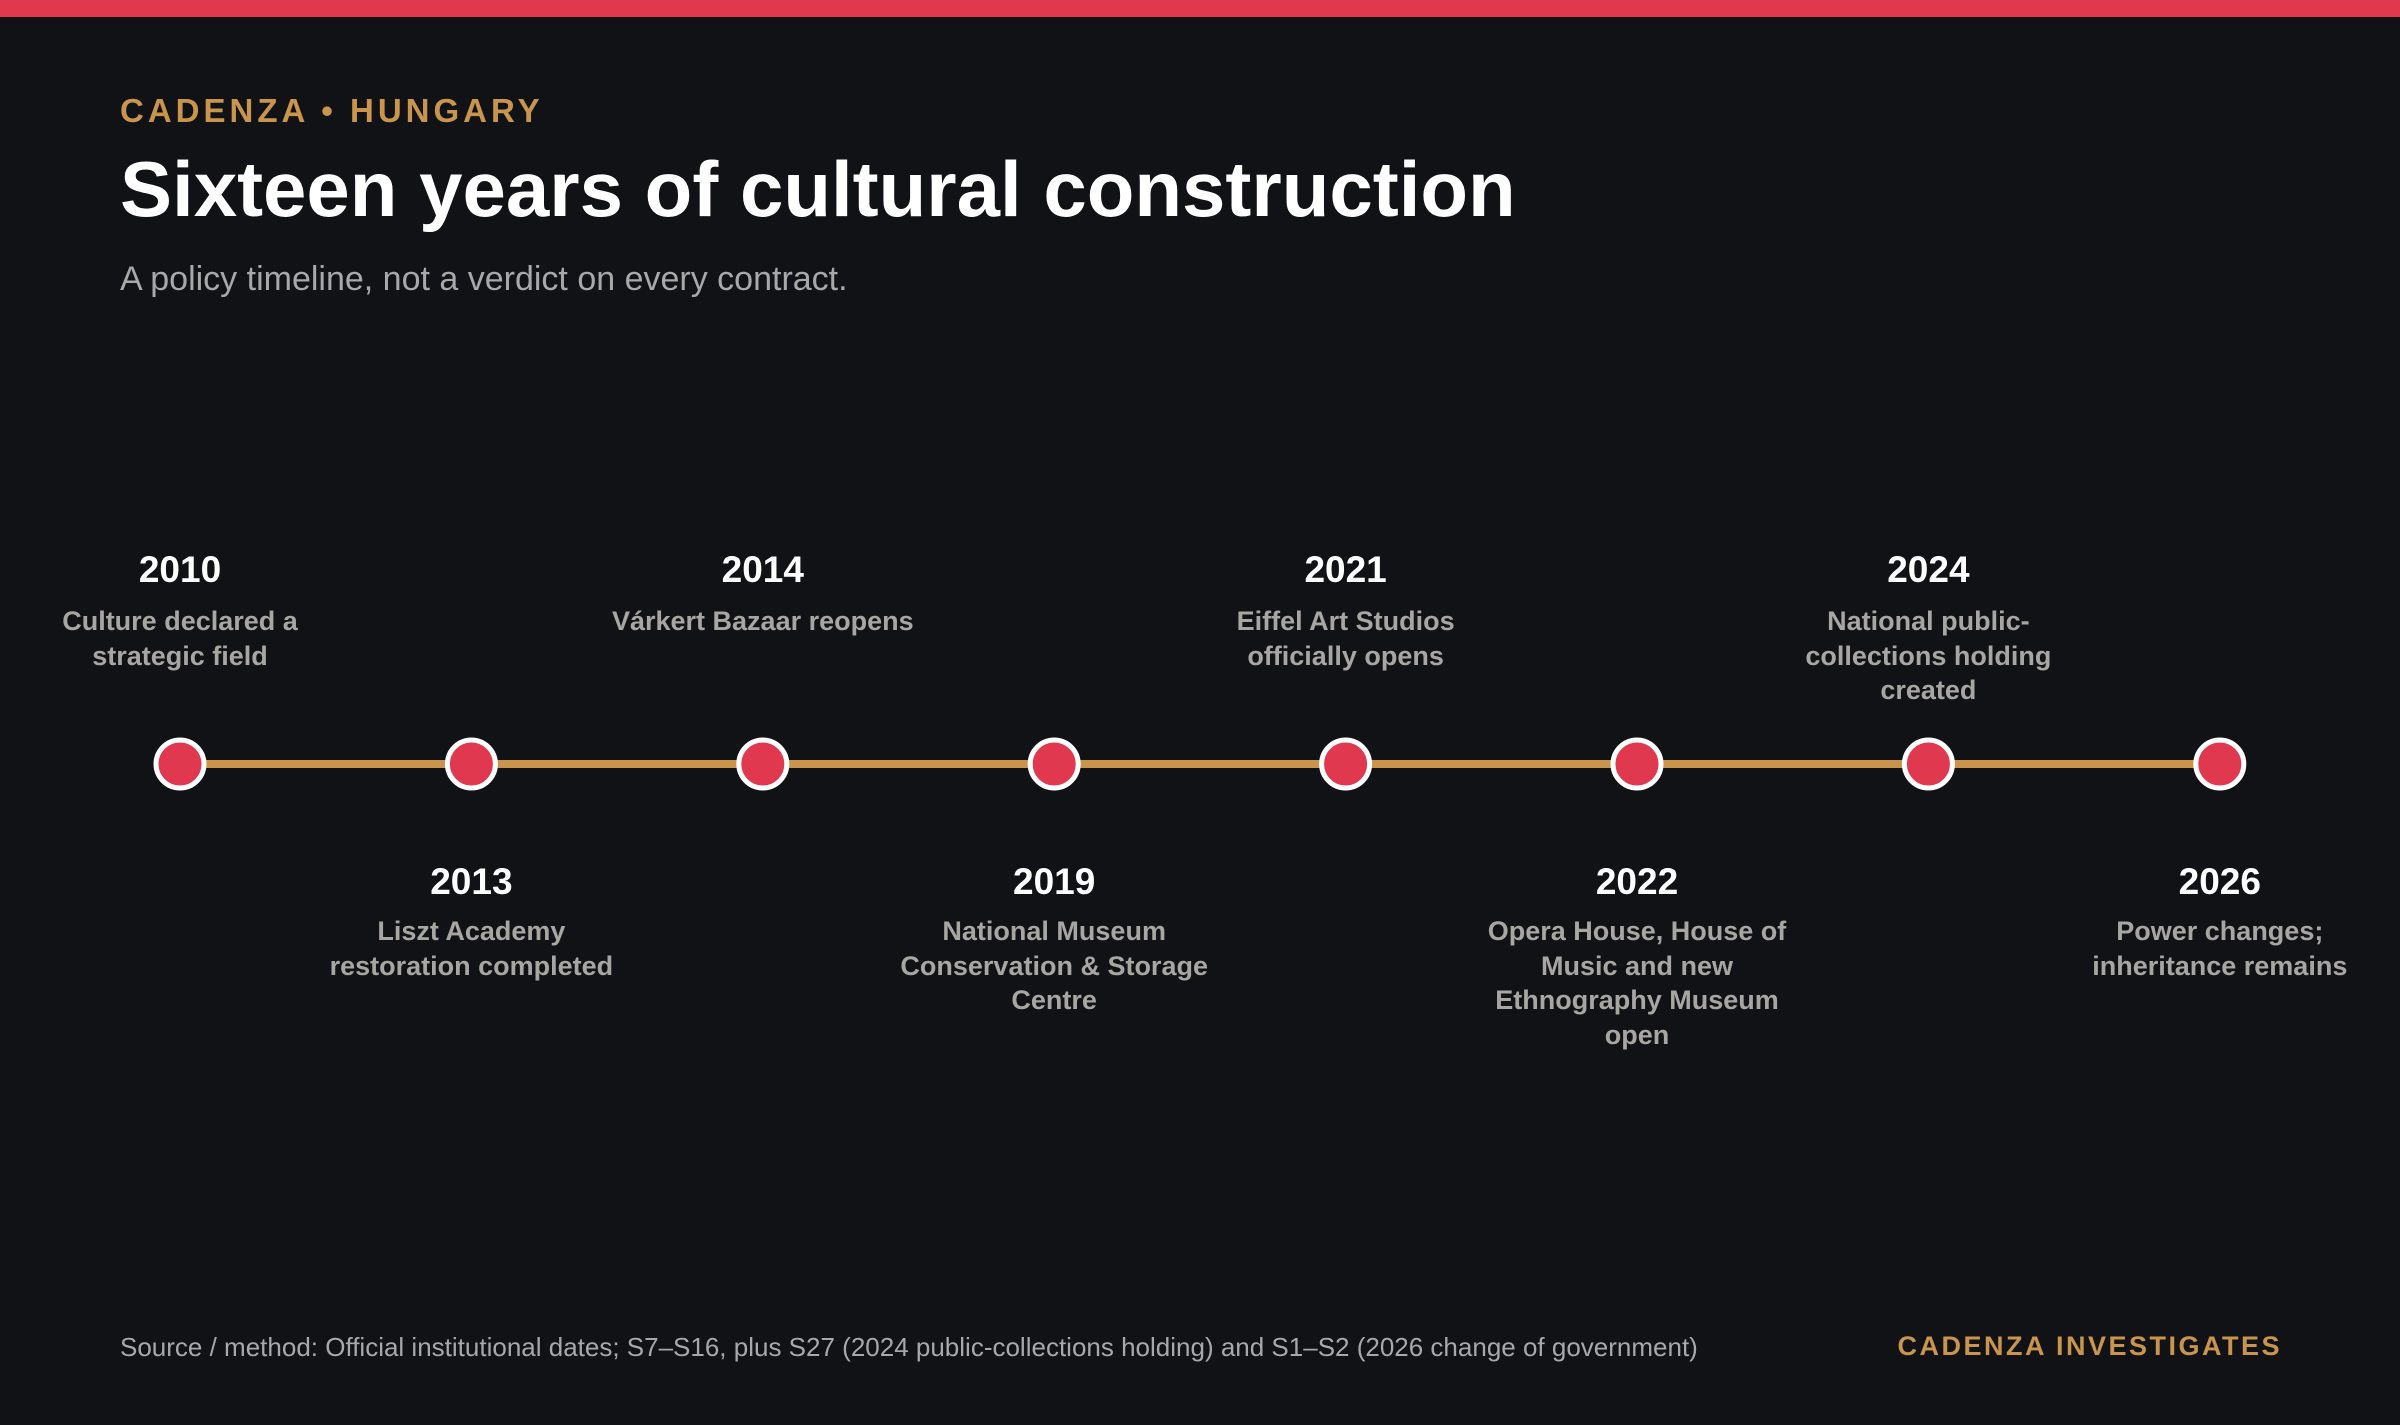 The height and width of the screenshot is (1425, 2400). I want to click on event-year: 2013, so click(471, 881).